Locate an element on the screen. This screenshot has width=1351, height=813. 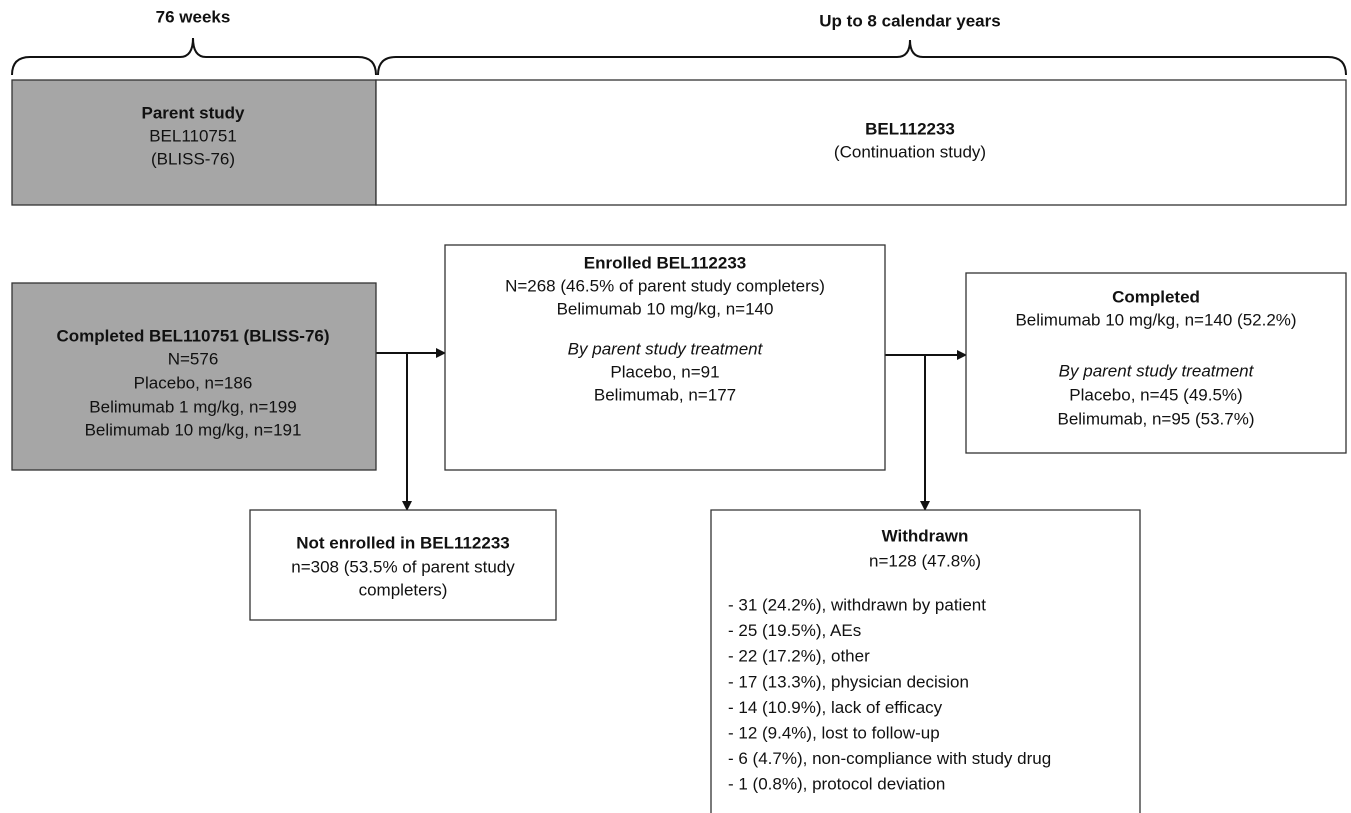
reason: - 31 (24.2%), withdrawn by patient is located at coordinates (857, 604).